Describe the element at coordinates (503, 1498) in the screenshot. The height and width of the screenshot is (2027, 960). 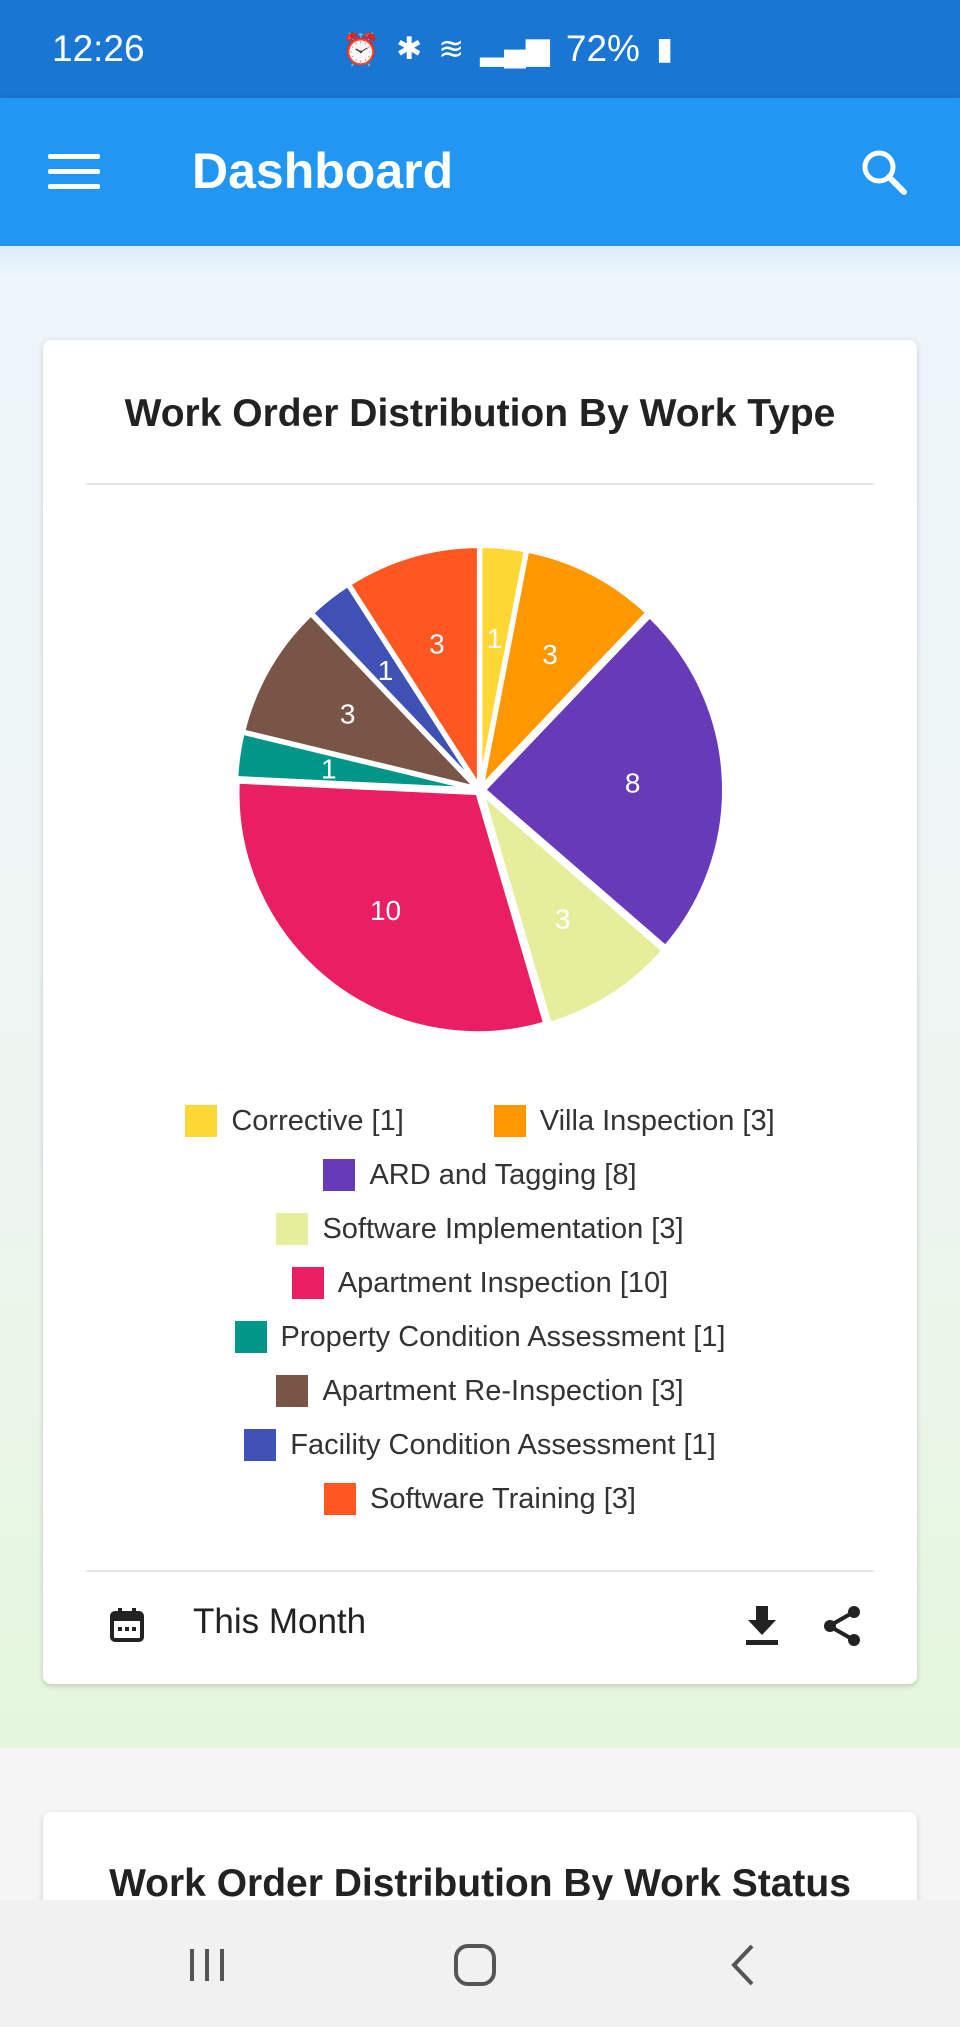
I see `legend-label: Software Training [3]` at that location.